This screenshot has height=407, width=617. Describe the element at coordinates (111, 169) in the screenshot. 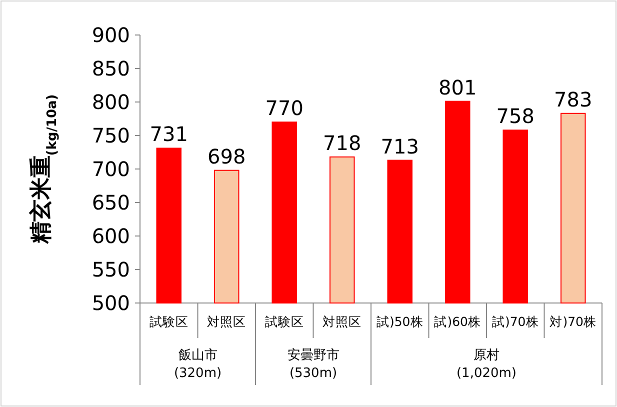

I see `y-tick-label: 700` at that location.